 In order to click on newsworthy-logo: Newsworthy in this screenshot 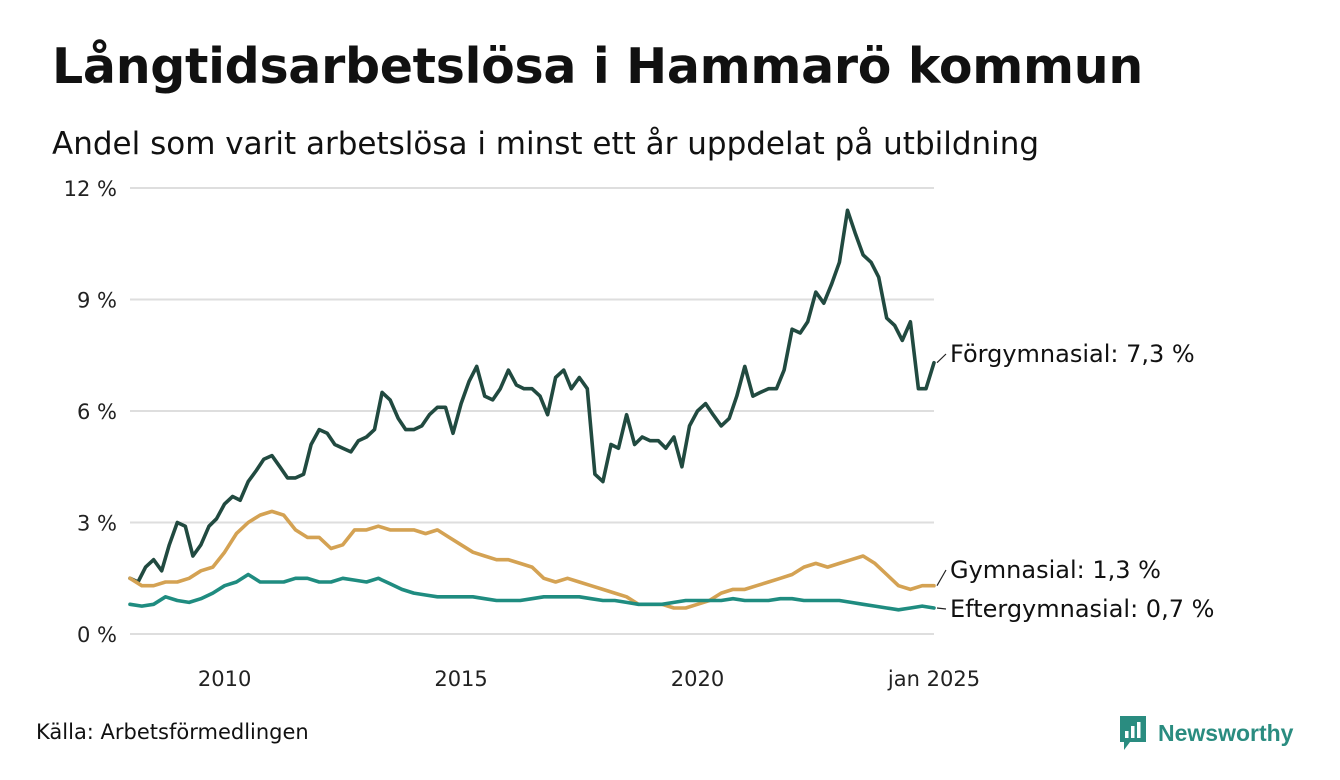, I will do `click(1205, 733)`.